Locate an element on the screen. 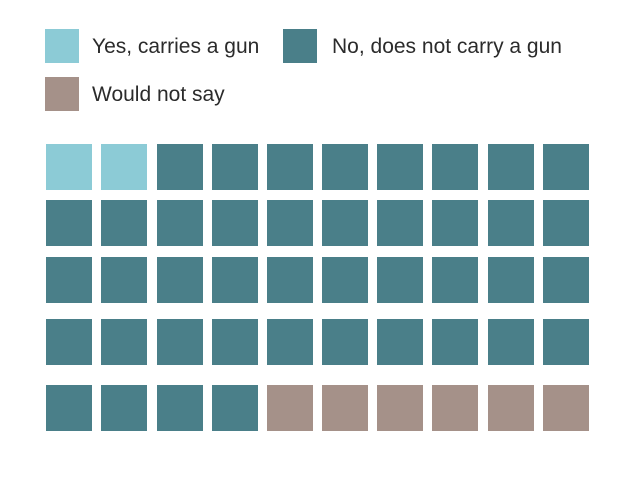 The width and height of the screenshot is (625, 477). legend-item-yes: Yes, carries a gun is located at coordinates (152, 46).